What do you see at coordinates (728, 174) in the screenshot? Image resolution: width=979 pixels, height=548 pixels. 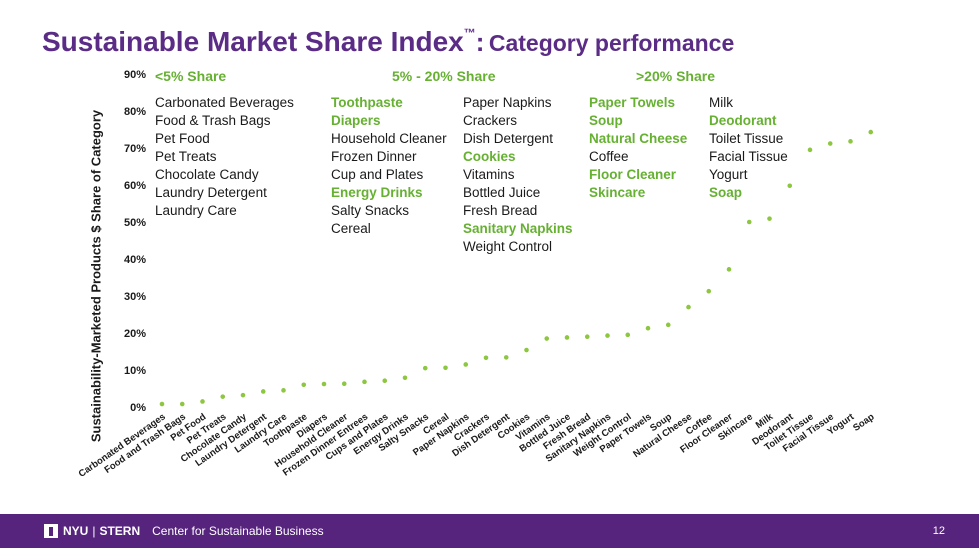 I see `category-item: Yogurt` at bounding box center [728, 174].